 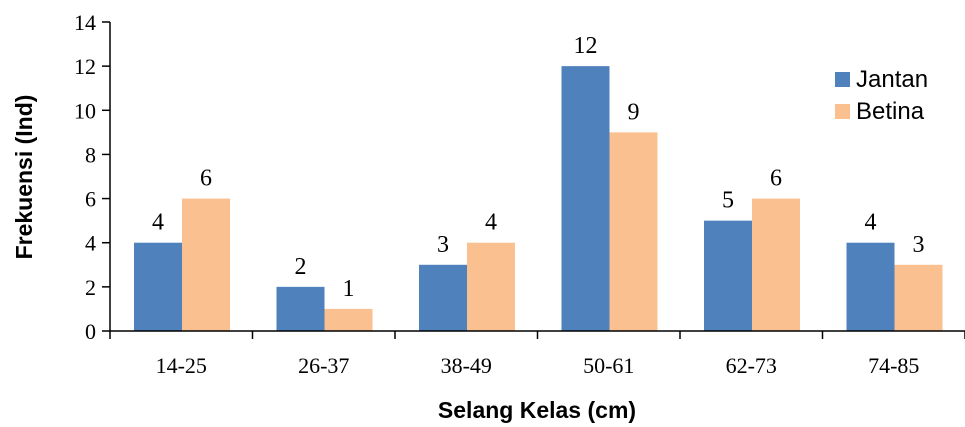 What do you see at coordinates (491, 223) in the screenshot?
I see `data-label-betina: 4` at bounding box center [491, 223].